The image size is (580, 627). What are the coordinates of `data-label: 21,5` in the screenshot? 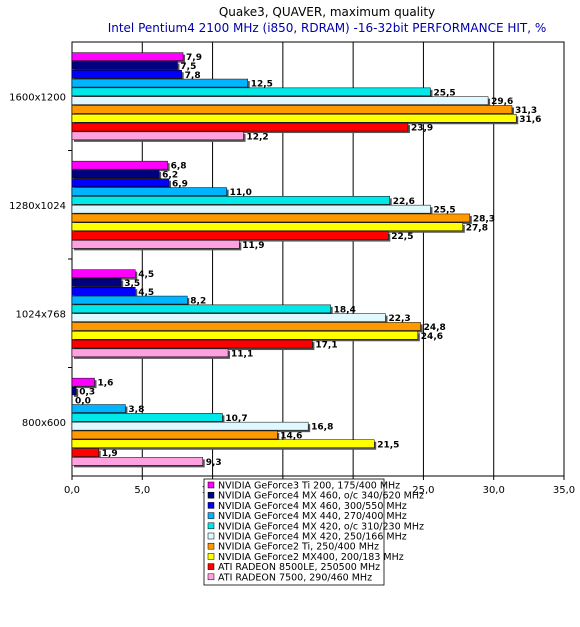 It's located at (388, 445).